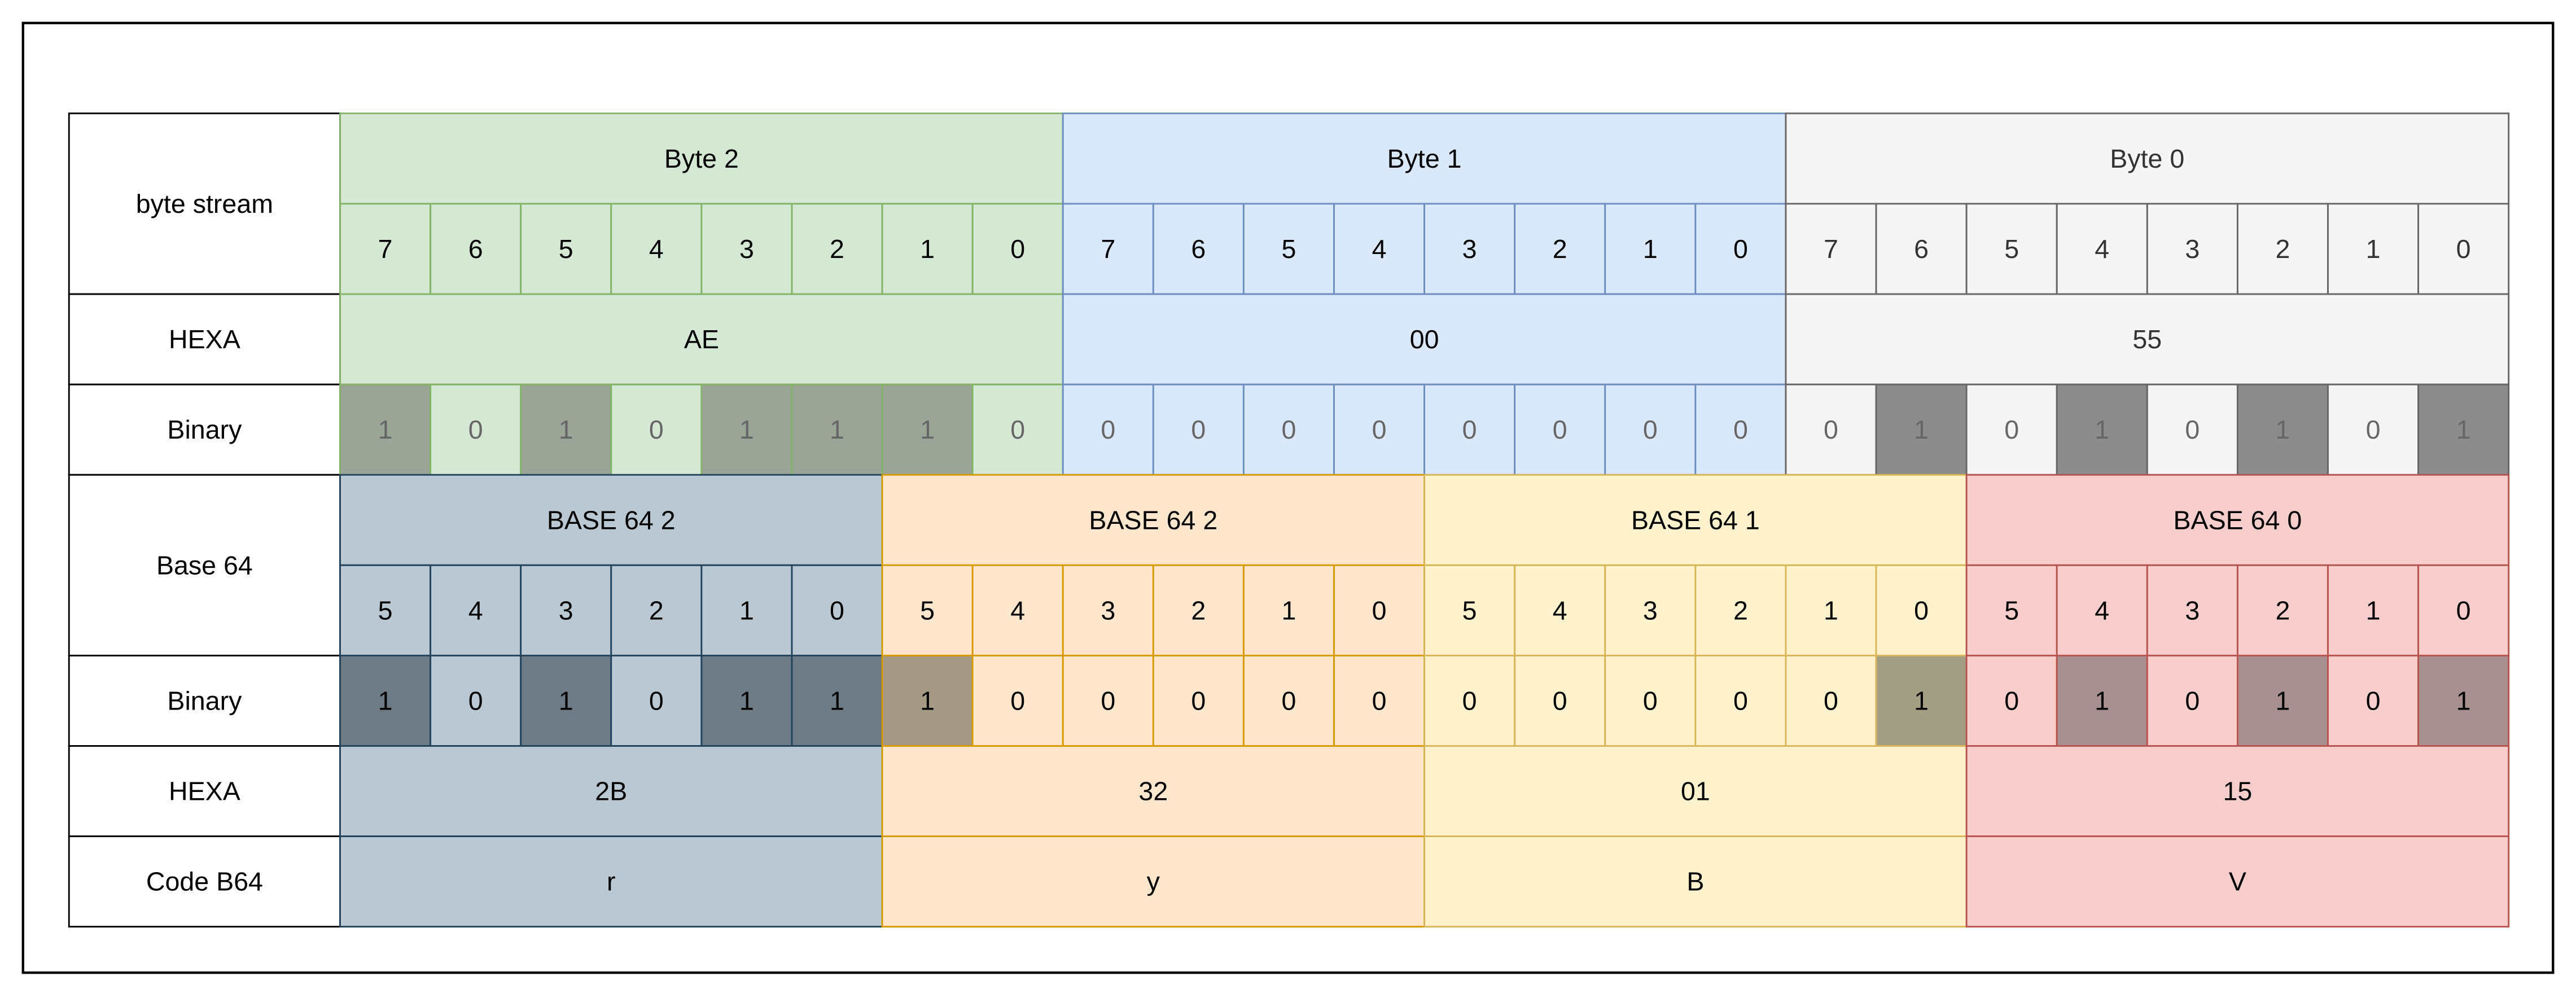 The image size is (2576, 998). What do you see at coordinates (204, 203) in the screenshot?
I see `row-label: byte stream` at bounding box center [204, 203].